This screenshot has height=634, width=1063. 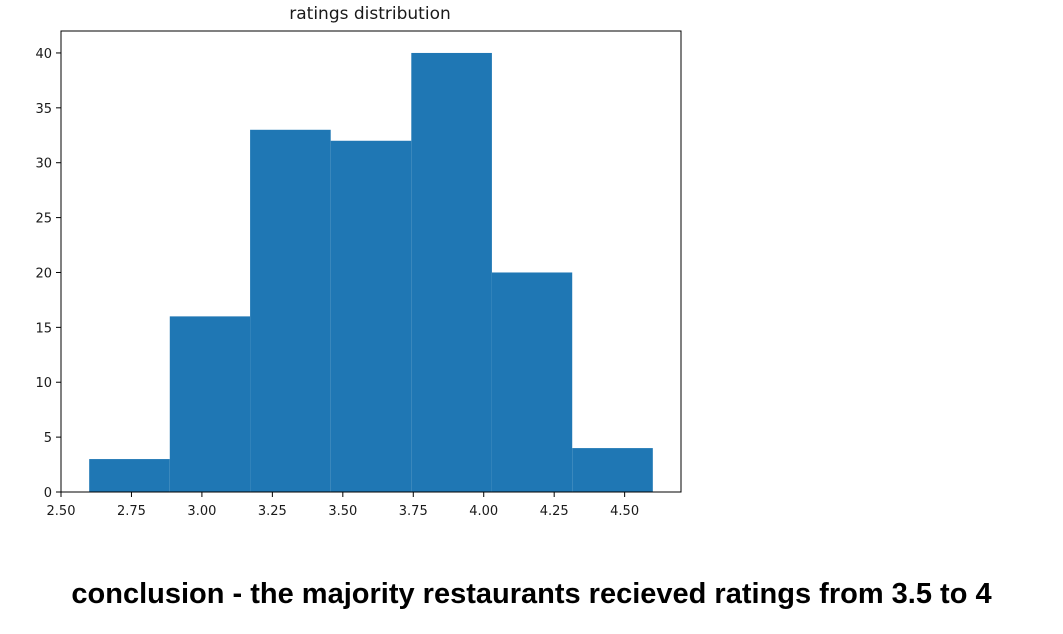 I want to click on y-tick-label: 40, so click(x=43, y=54).